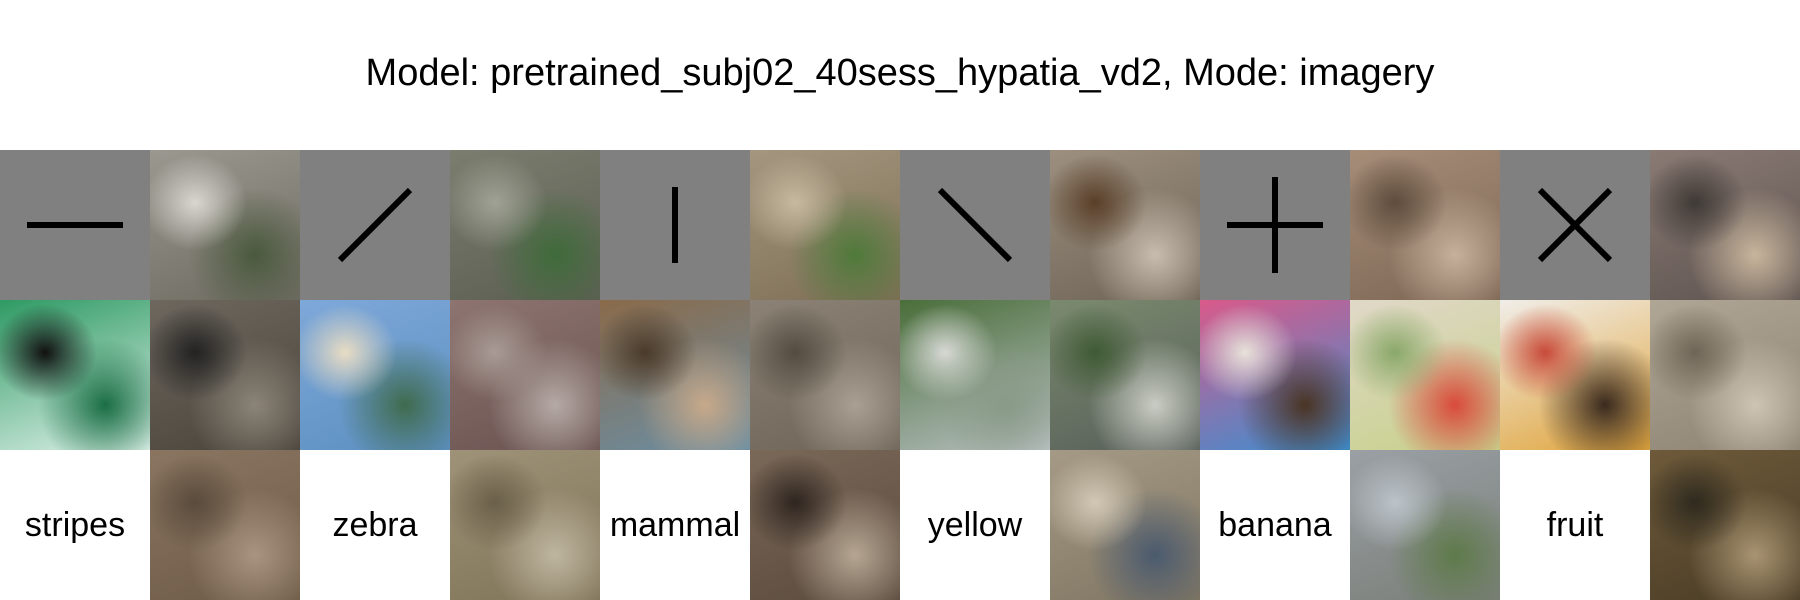 The image size is (1800, 600). Describe the element at coordinates (1725, 225) in the screenshot. I see `recon-figurines` at that location.